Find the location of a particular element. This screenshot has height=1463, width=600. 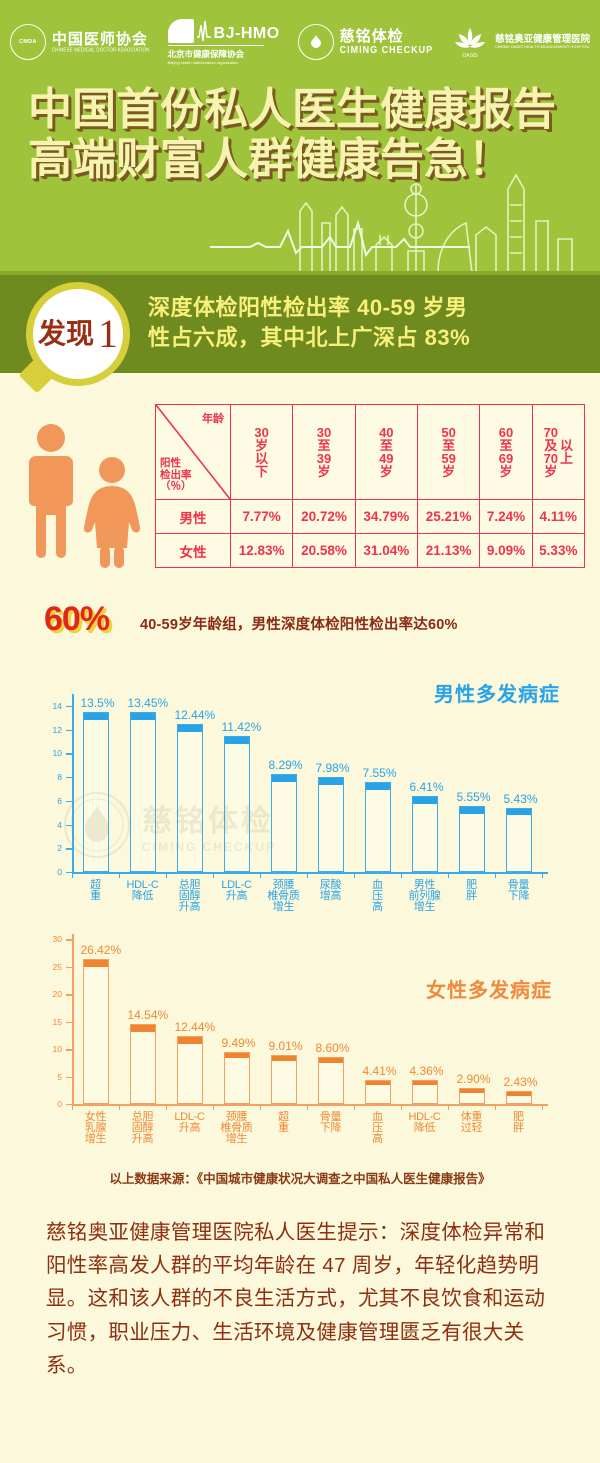

x-axis-label-line: 下降 is located at coordinates (330, 1128).